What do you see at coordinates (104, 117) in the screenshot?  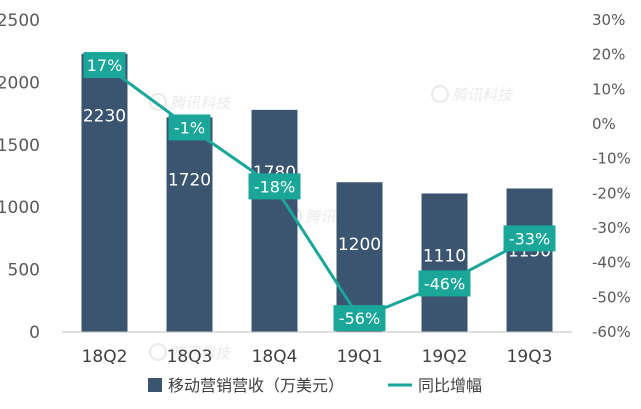 I see `bar-value-label: 2230` at bounding box center [104, 117].